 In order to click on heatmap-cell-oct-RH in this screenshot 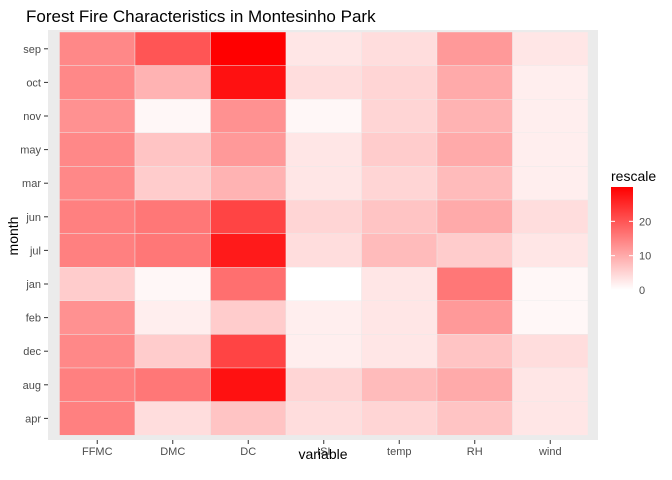, I will do `click(474, 82)`.